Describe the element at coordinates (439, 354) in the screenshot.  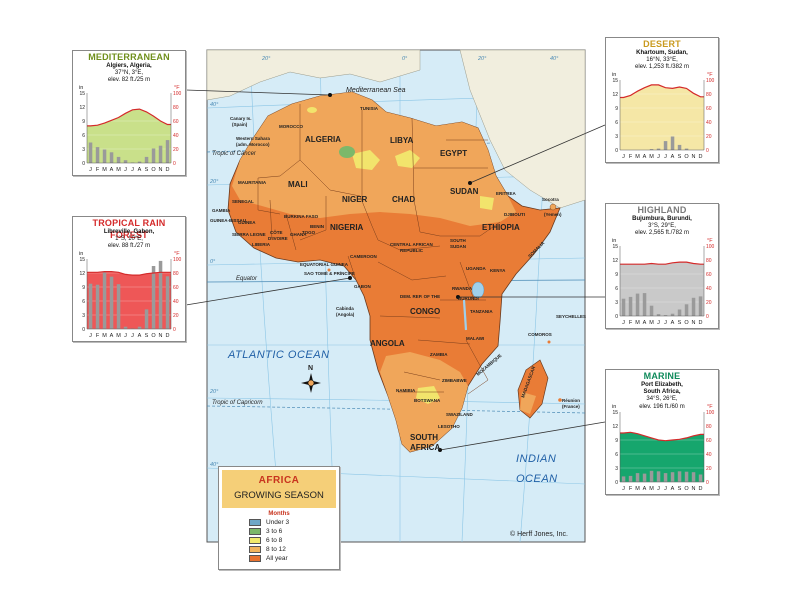
I see `country-label: ZAMBIA` at that location.